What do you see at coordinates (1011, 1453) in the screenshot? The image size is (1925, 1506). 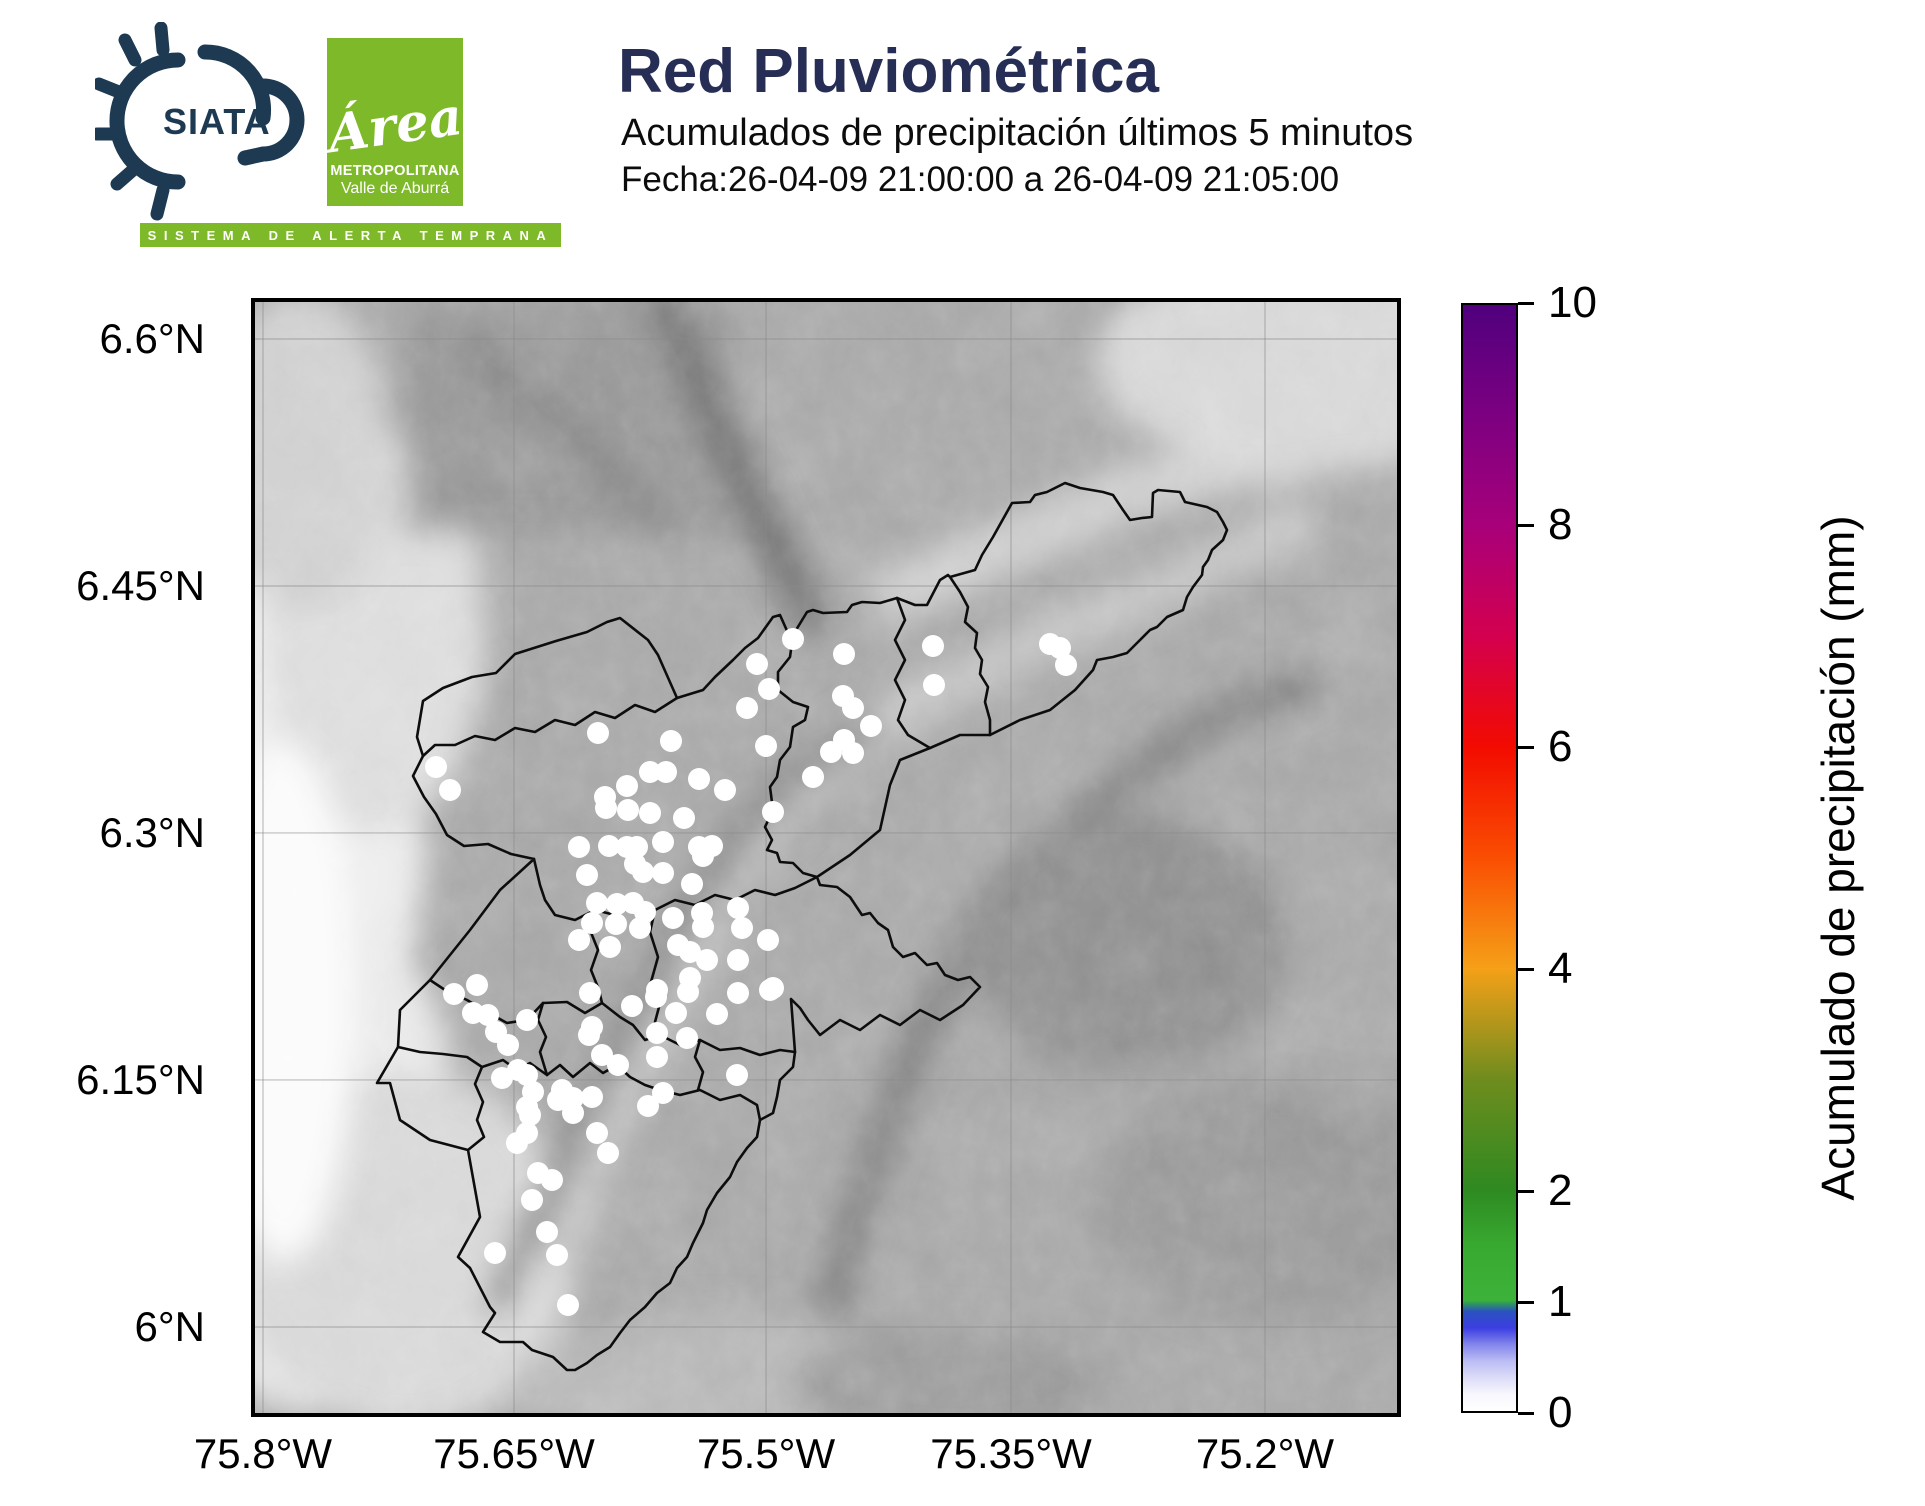 I see `x-tick-label: 75.35°W` at bounding box center [1011, 1453].